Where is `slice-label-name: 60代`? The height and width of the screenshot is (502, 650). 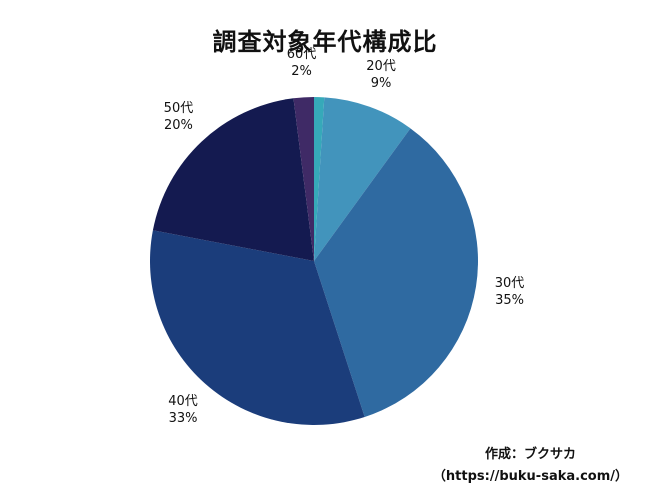 slice-label-name: 60代 is located at coordinates (301, 55).